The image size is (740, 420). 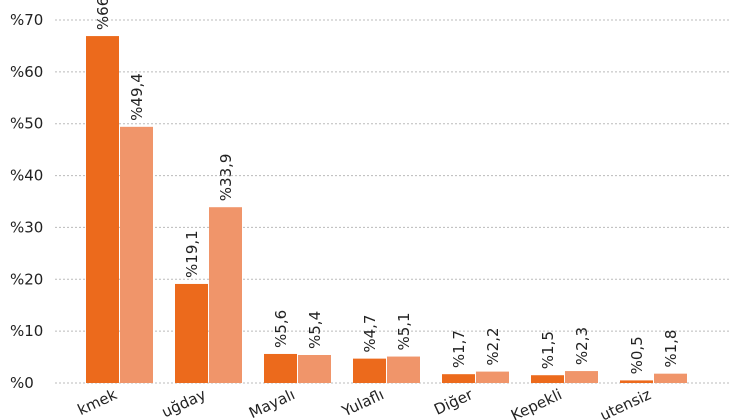 What do you see at coordinates (192, 254) in the screenshot?
I see `value-label: %19,1` at bounding box center [192, 254].